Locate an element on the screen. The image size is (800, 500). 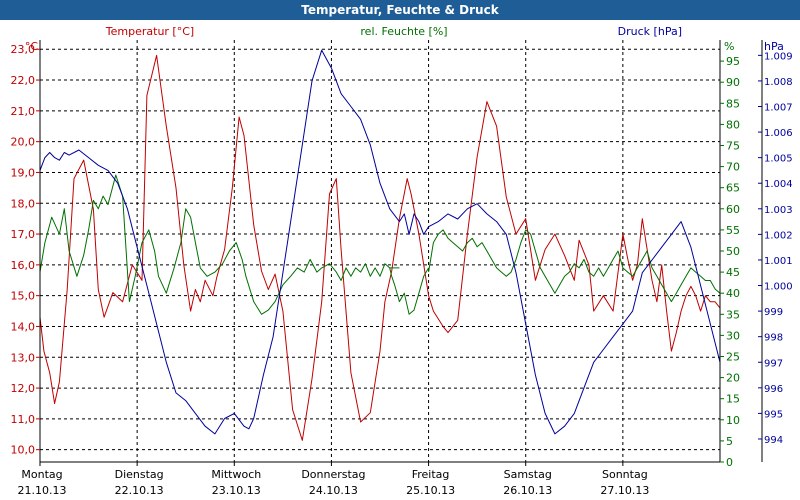
humidity-unit-label: % is located at coordinates (729, 46).